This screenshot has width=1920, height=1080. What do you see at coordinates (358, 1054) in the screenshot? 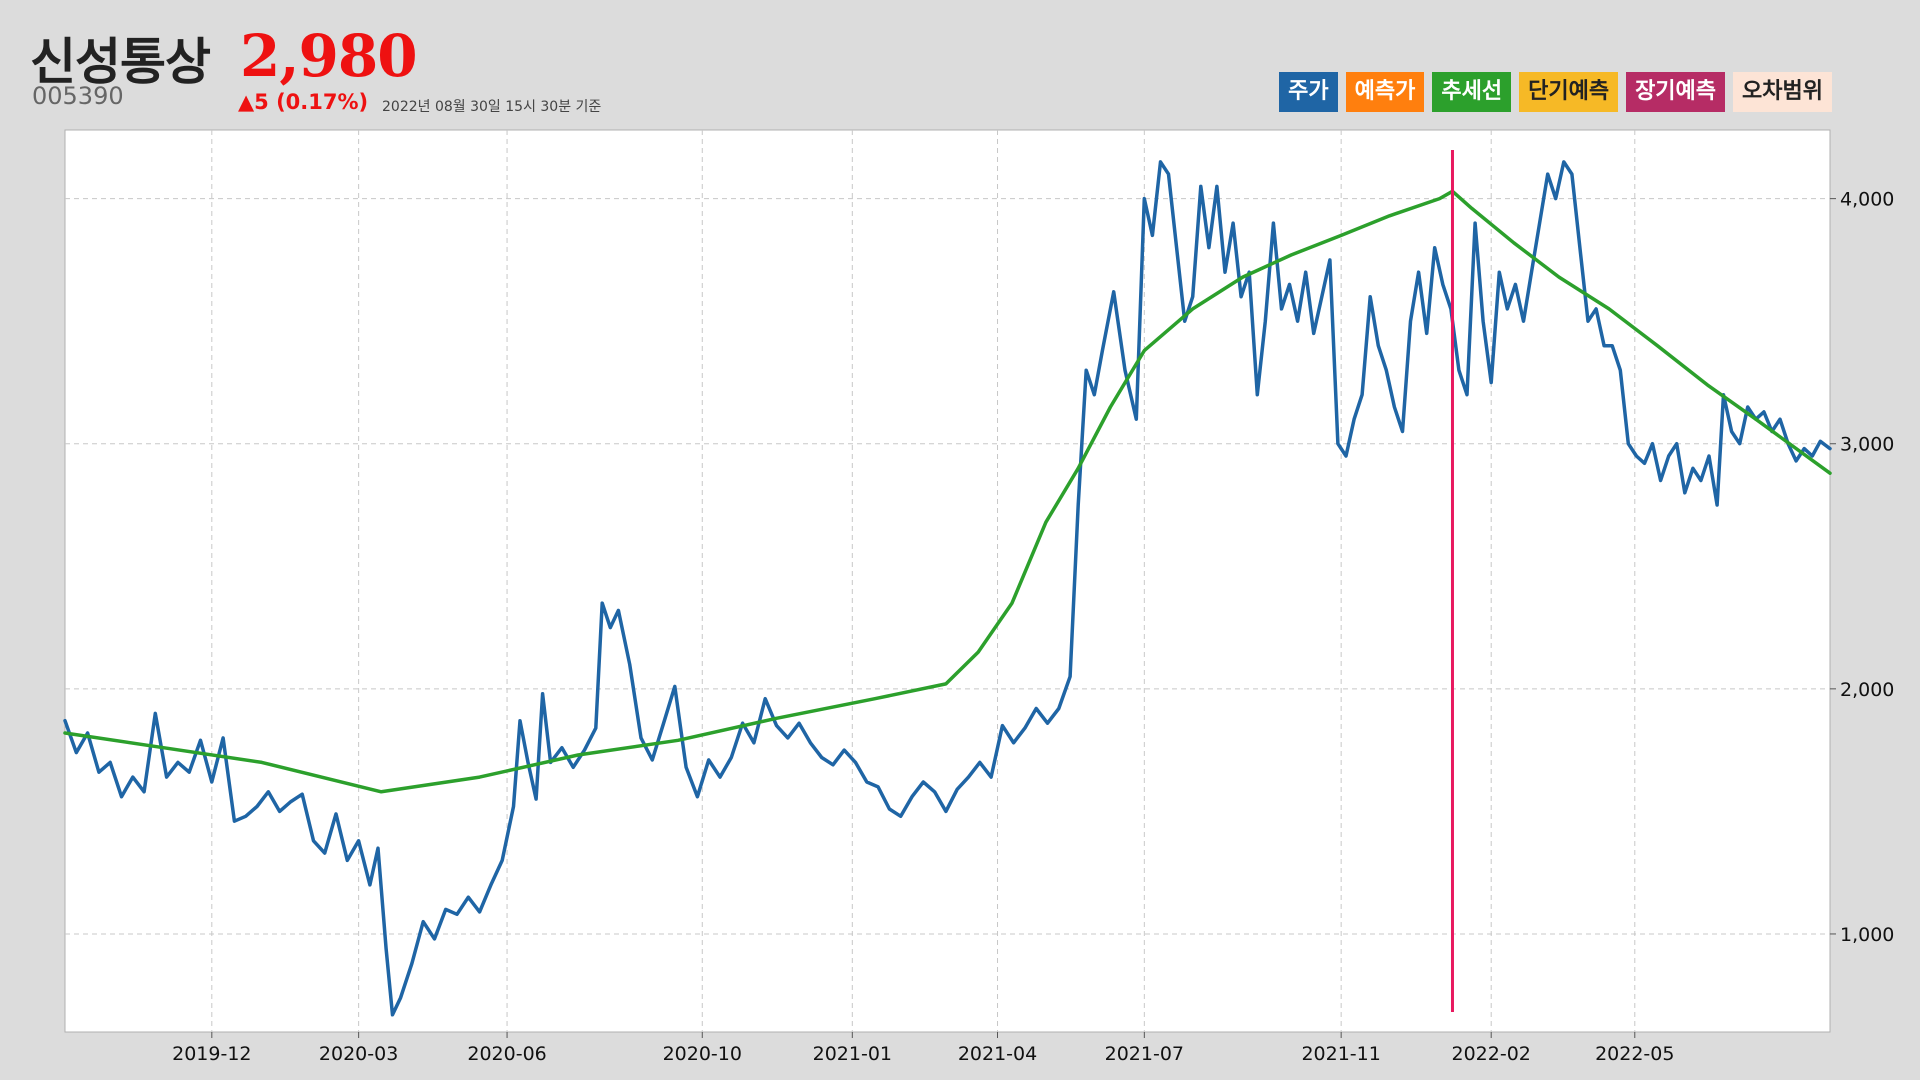
I see `x-tick-label: 2020-03` at bounding box center [358, 1054].